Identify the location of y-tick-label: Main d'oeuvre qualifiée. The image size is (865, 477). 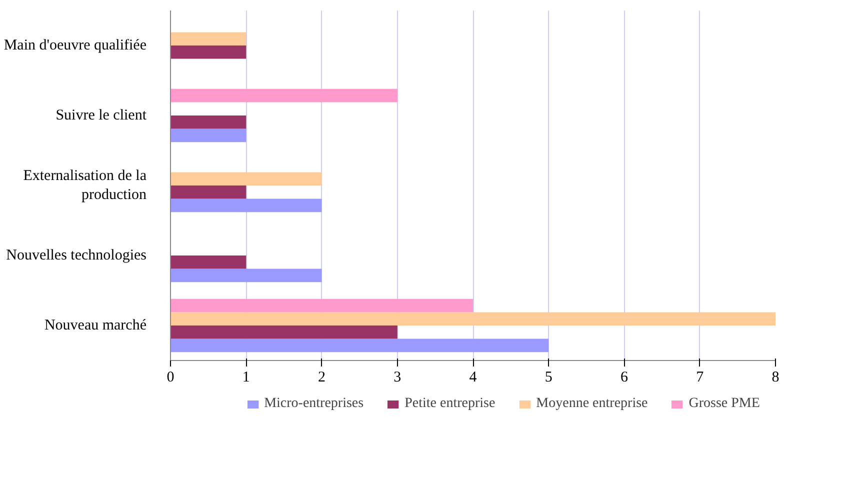
(75, 46).